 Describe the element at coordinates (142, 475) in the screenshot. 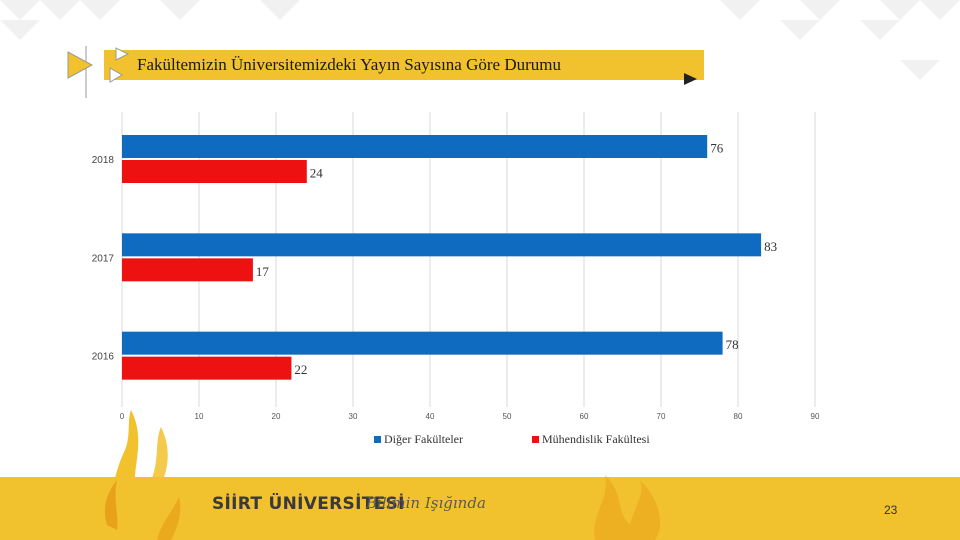

I see `flame-logo-icon` at that location.